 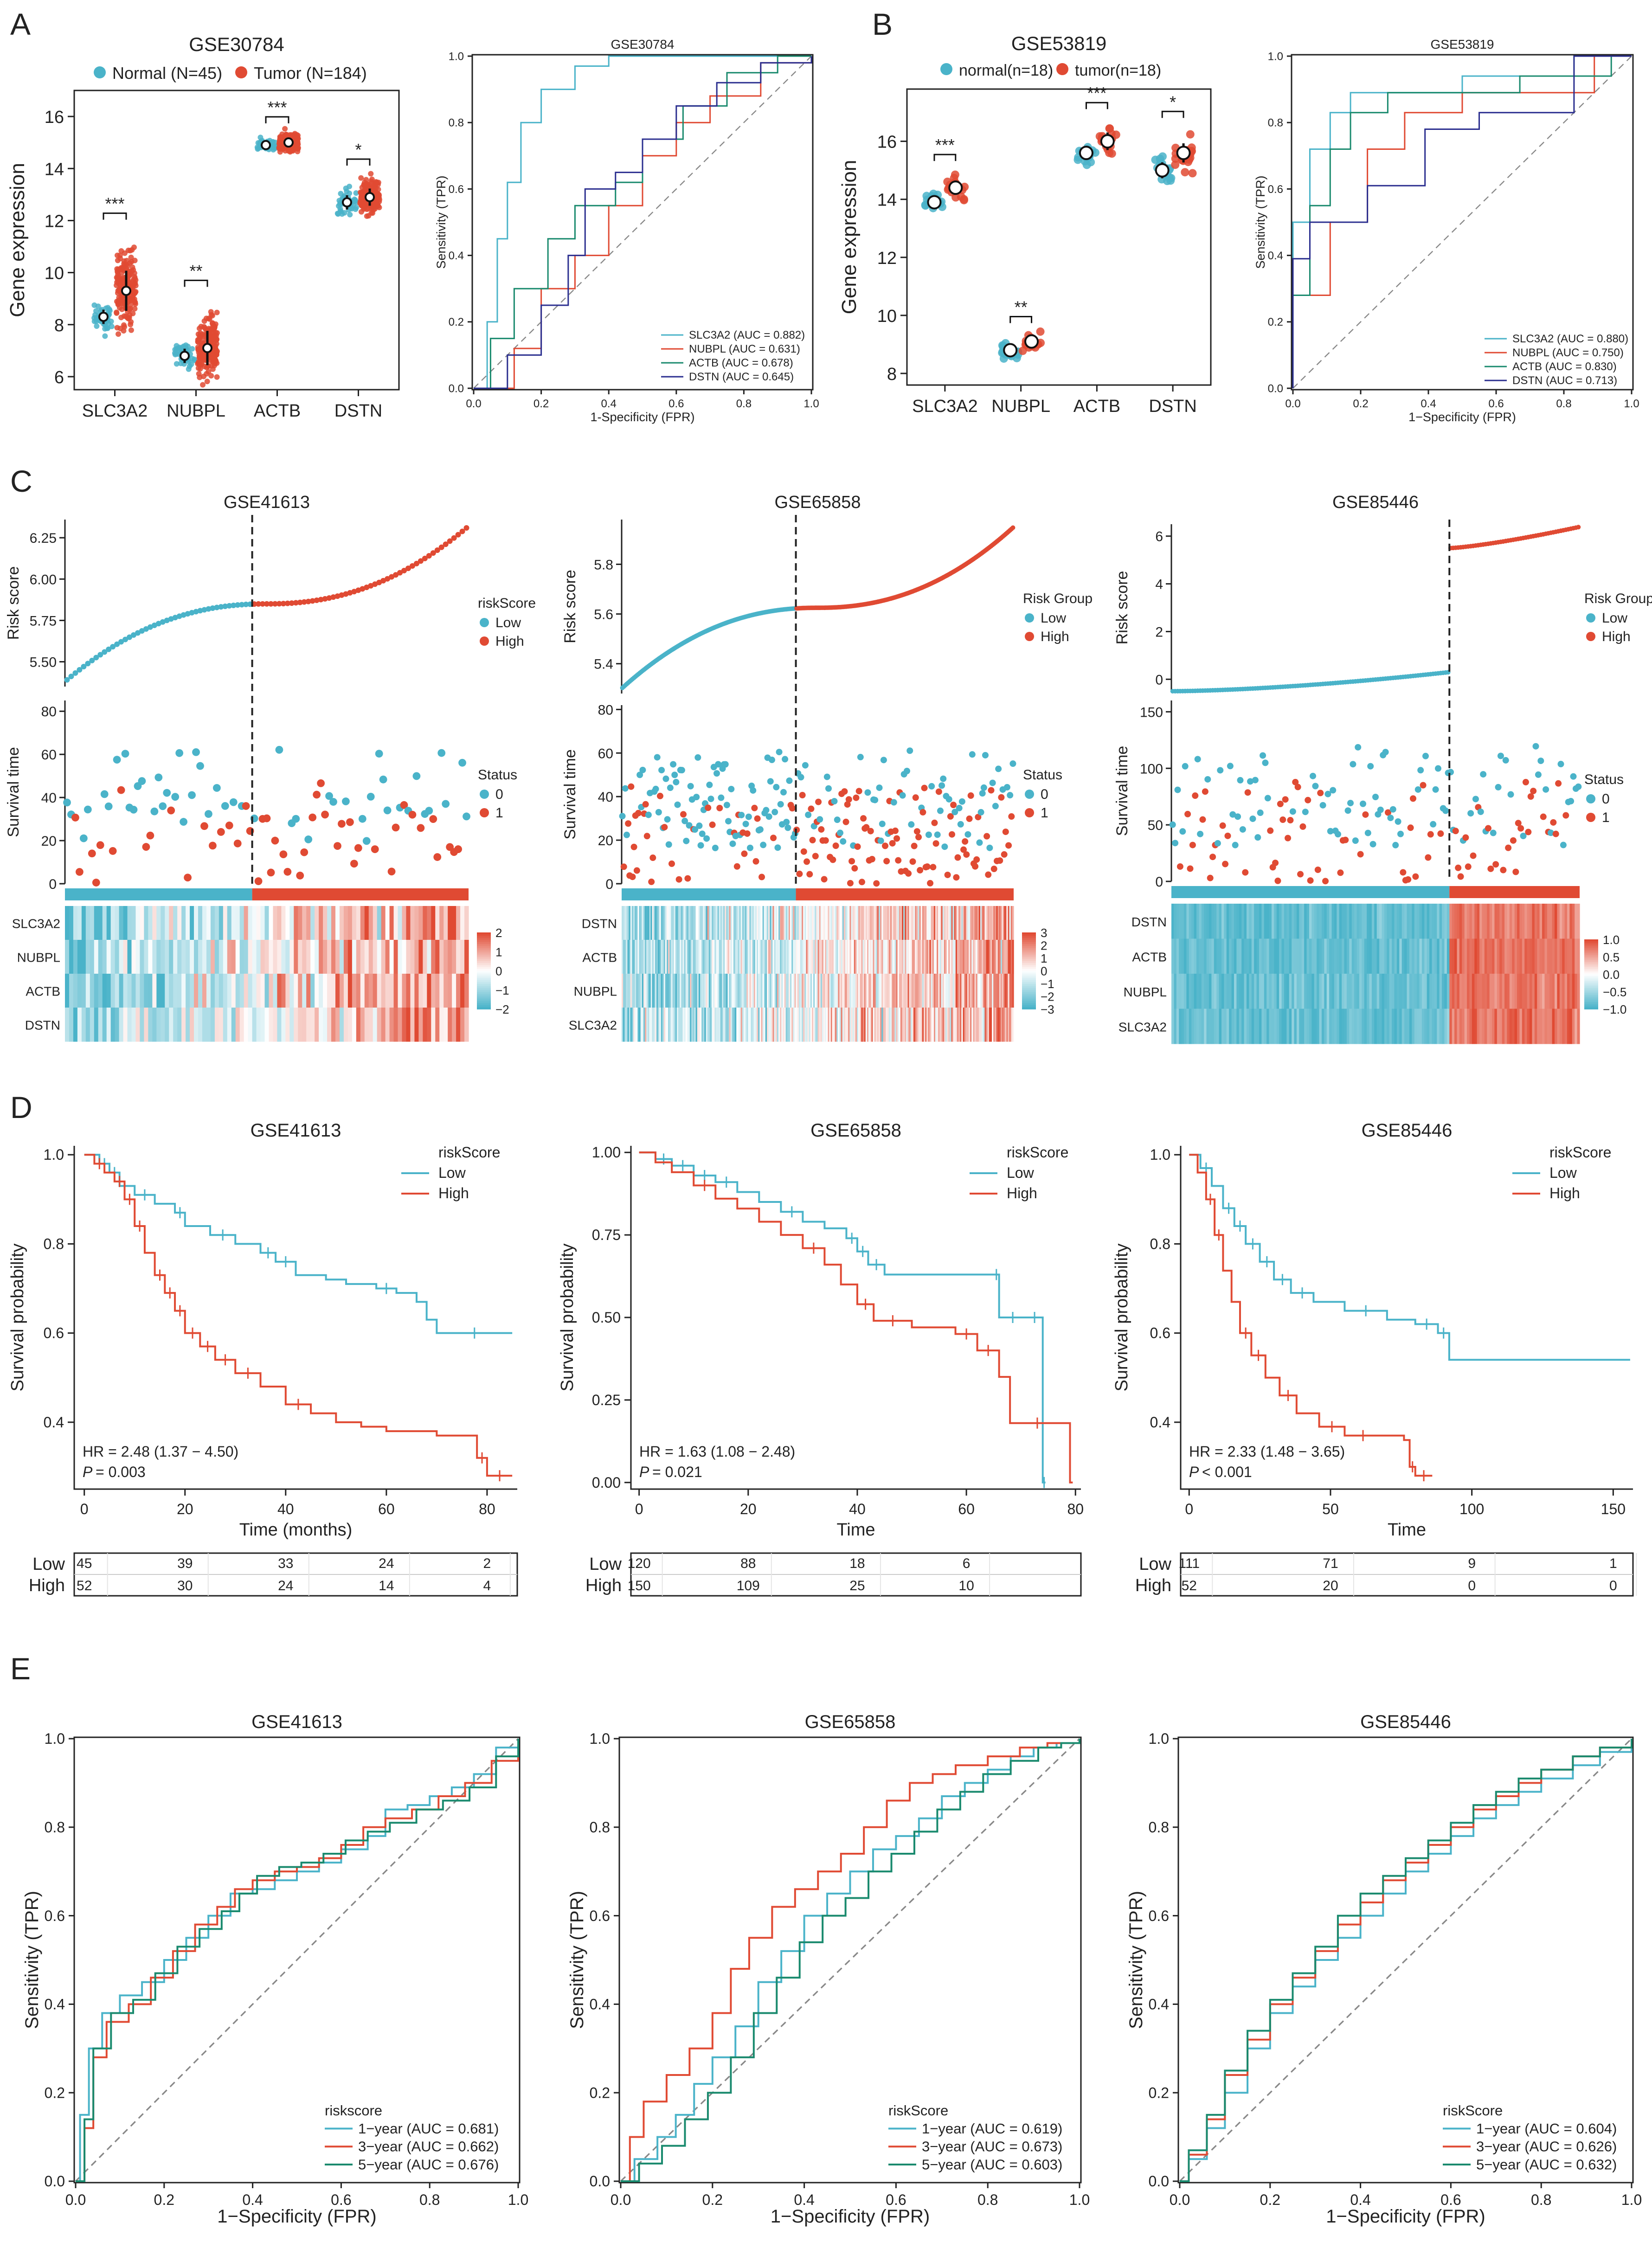 What do you see at coordinates (499, 794) in the screenshot?
I see `status-label-0: 0` at bounding box center [499, 794].